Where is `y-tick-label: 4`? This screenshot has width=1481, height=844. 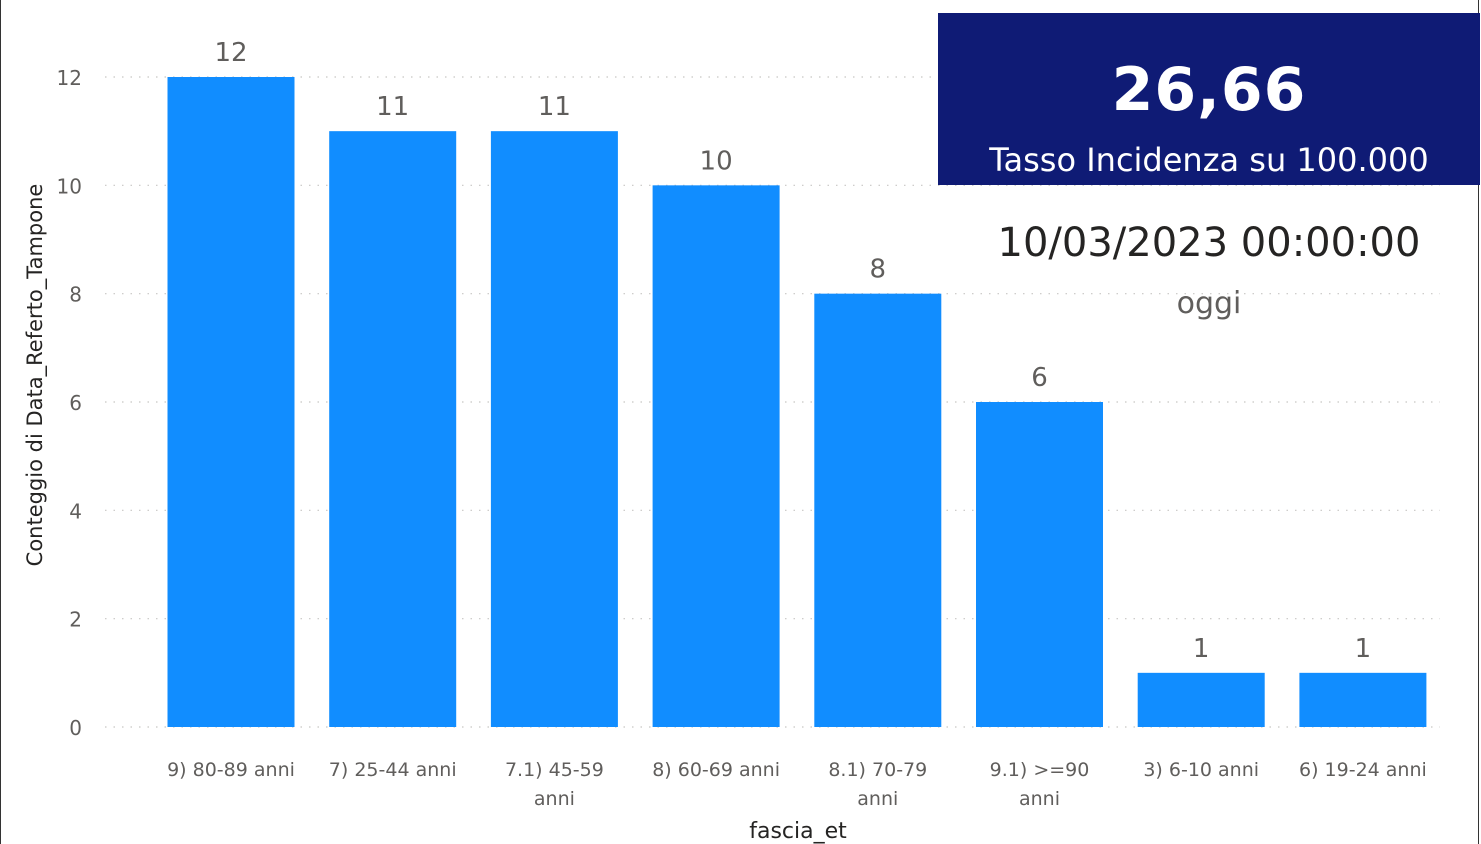
y-tick-label: 4 is located at coordinates (75, 511).